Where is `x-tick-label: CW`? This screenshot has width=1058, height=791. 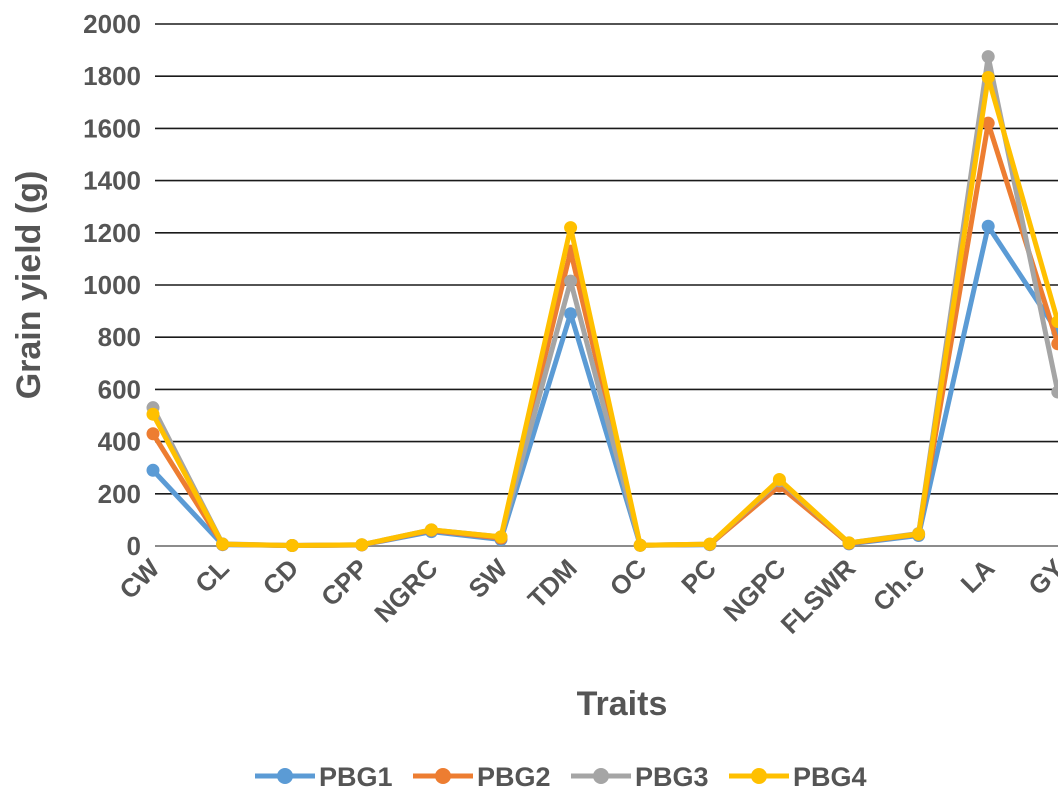
x-tick-label: CW is located at coordinates (139, 579).